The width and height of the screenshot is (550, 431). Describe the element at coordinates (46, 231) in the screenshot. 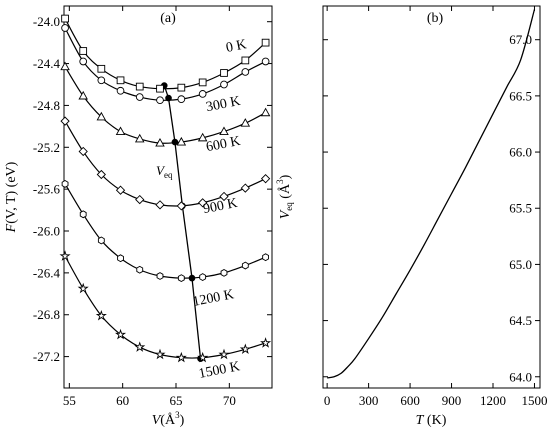

I see `y-tick-label: -26.0` at that location.